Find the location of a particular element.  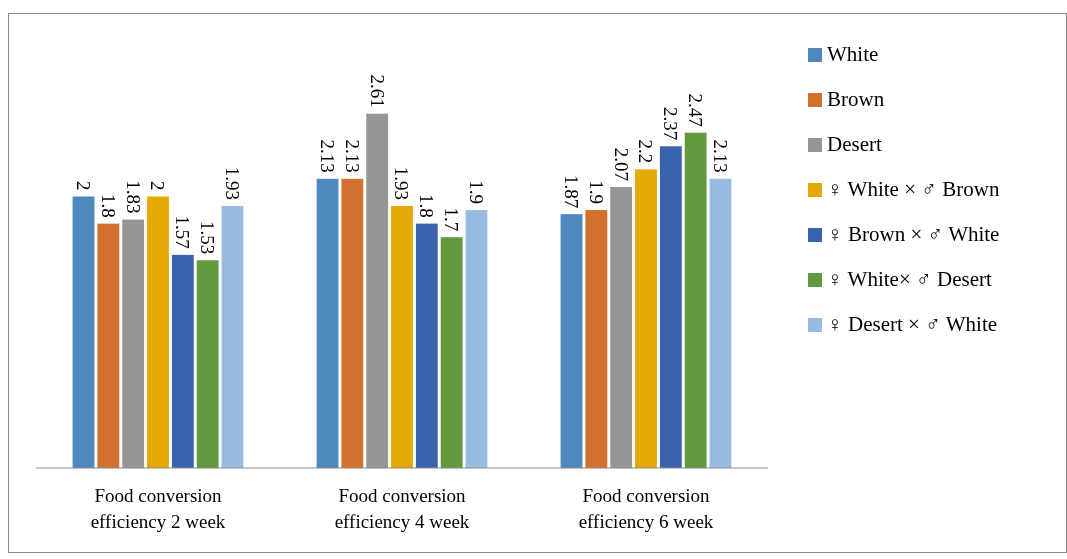

legend-label: Desert is located at coordinates (854, 144).